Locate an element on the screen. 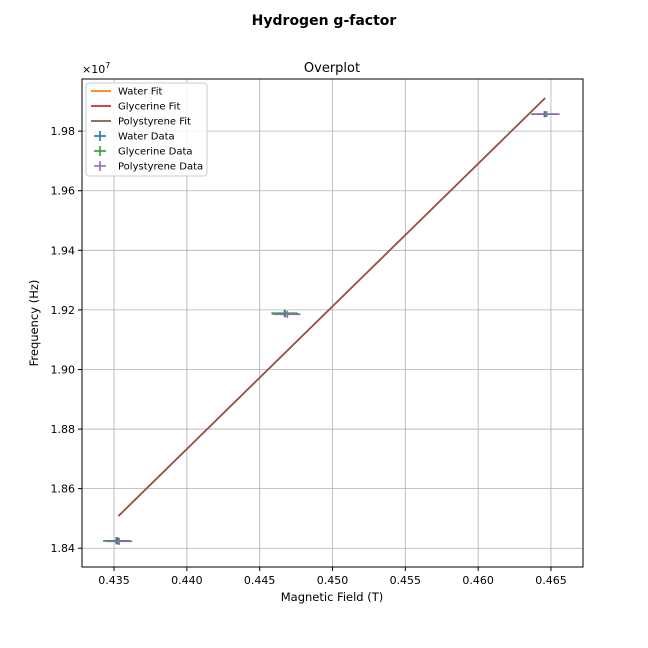  x-tick-label: 0.440 is located at coordinates (187, 580).